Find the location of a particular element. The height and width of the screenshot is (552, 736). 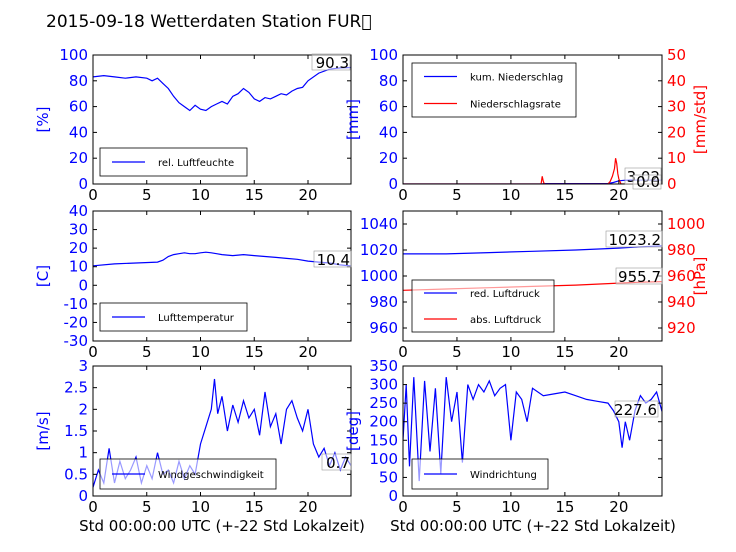

y-tick-label: 350 is located at coordinates (383, 366).